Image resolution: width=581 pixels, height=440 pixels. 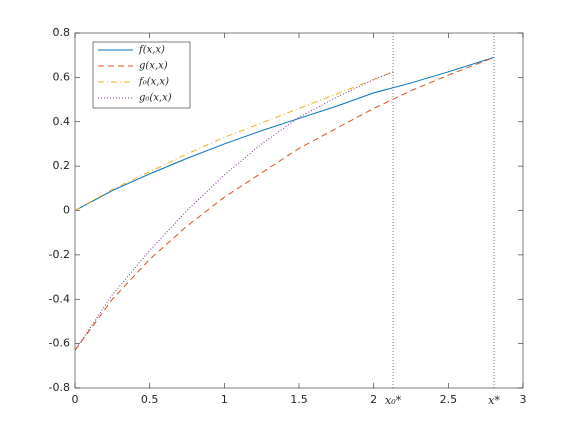 I want to click on x-tick-label: 0.5, so click(x=150, y=399).